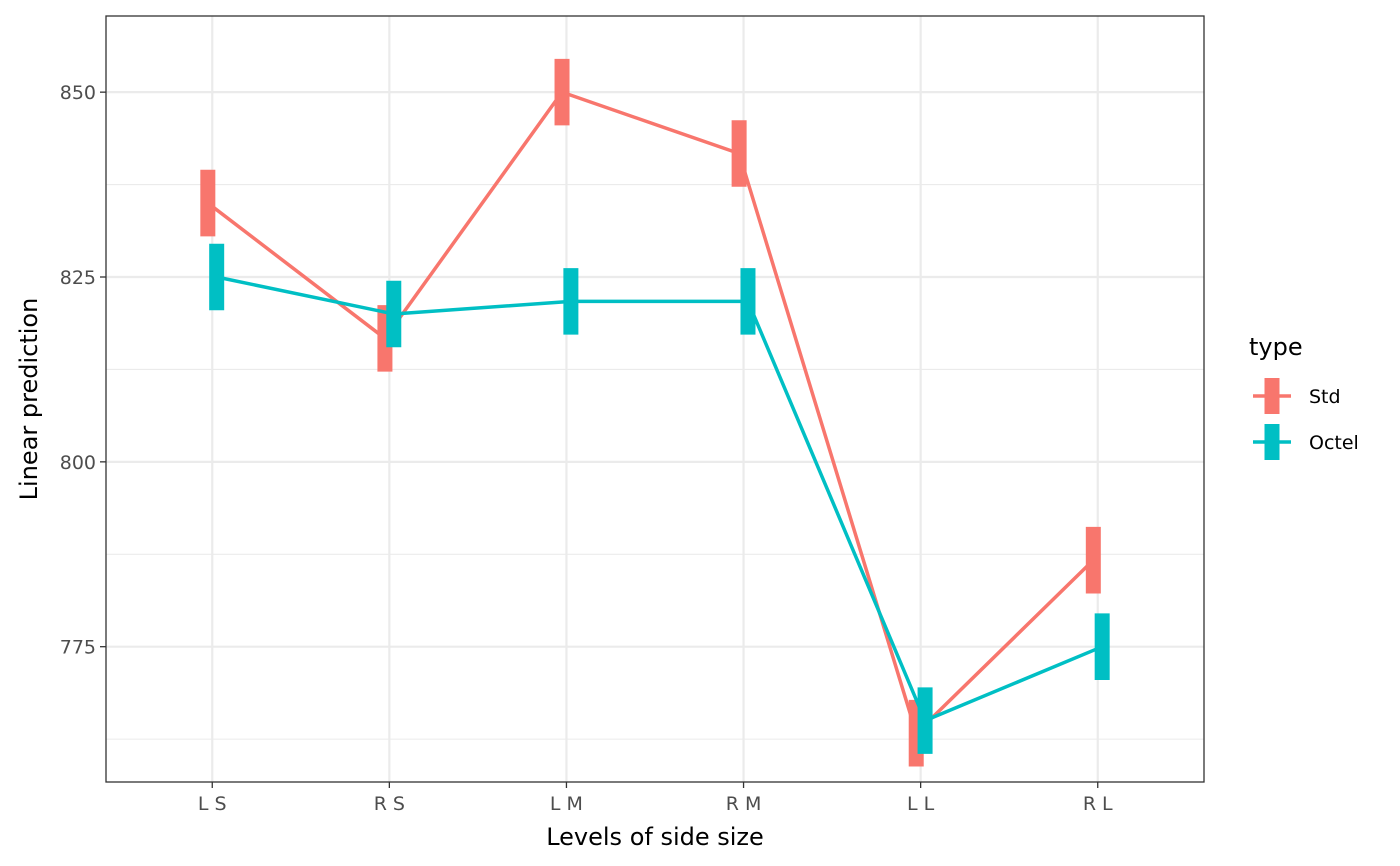 This screenshot has height=866, width=1400. Describe the element at coordinates (655, 837) in the screenshot. I see `x-axis-title: Levels of side size` at that location.